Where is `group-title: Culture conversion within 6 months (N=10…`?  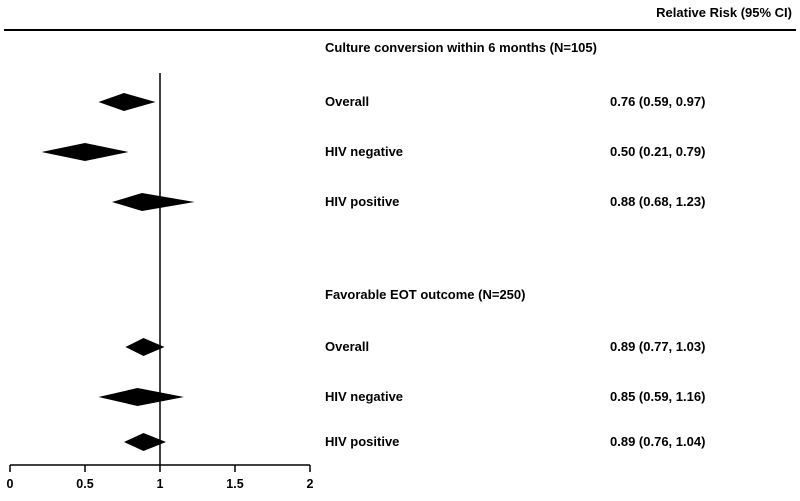 group-title: Culture conversion within 6 months (N=10… is located at coordinates (461, 47).